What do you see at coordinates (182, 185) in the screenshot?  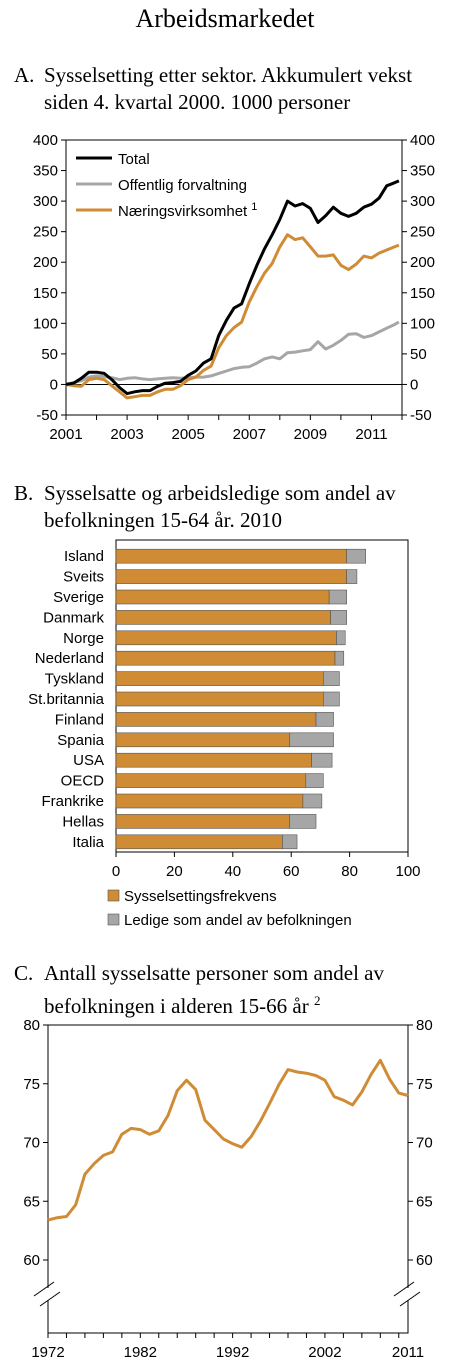 I see `legend-label: Offentlig forvaltning` at bounding box center [182, 185].